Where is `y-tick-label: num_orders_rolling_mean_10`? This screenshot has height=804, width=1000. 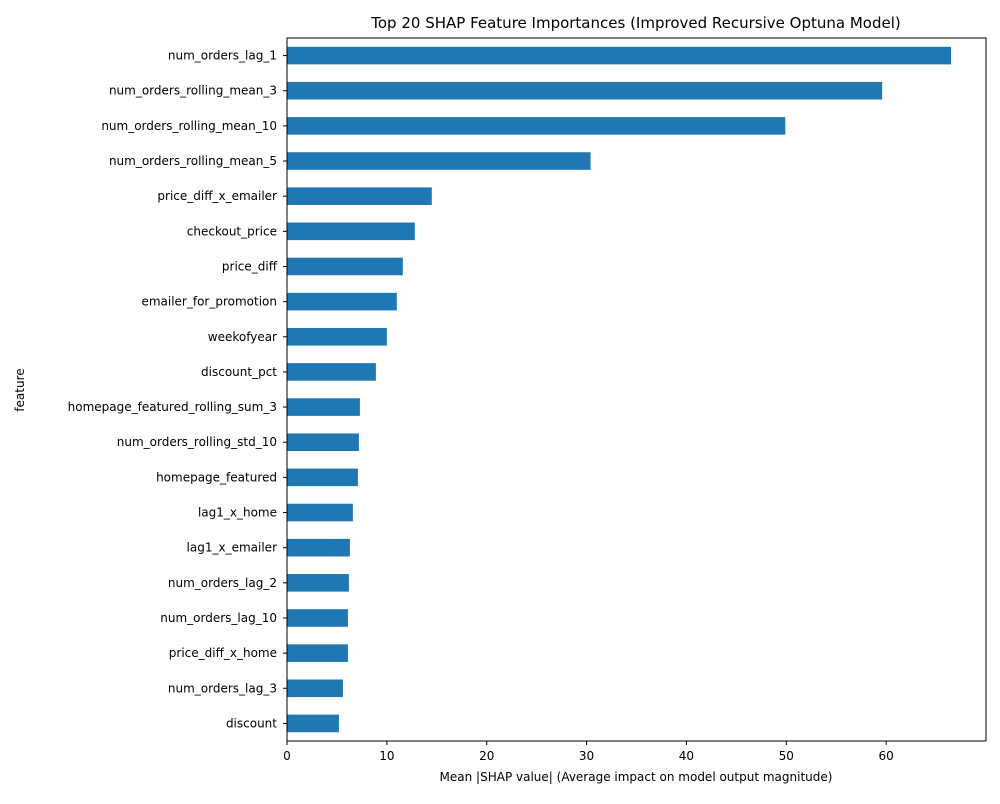 y-tick-label: num_orders_rolling_mean_10 is located at coordinates (189, 126).